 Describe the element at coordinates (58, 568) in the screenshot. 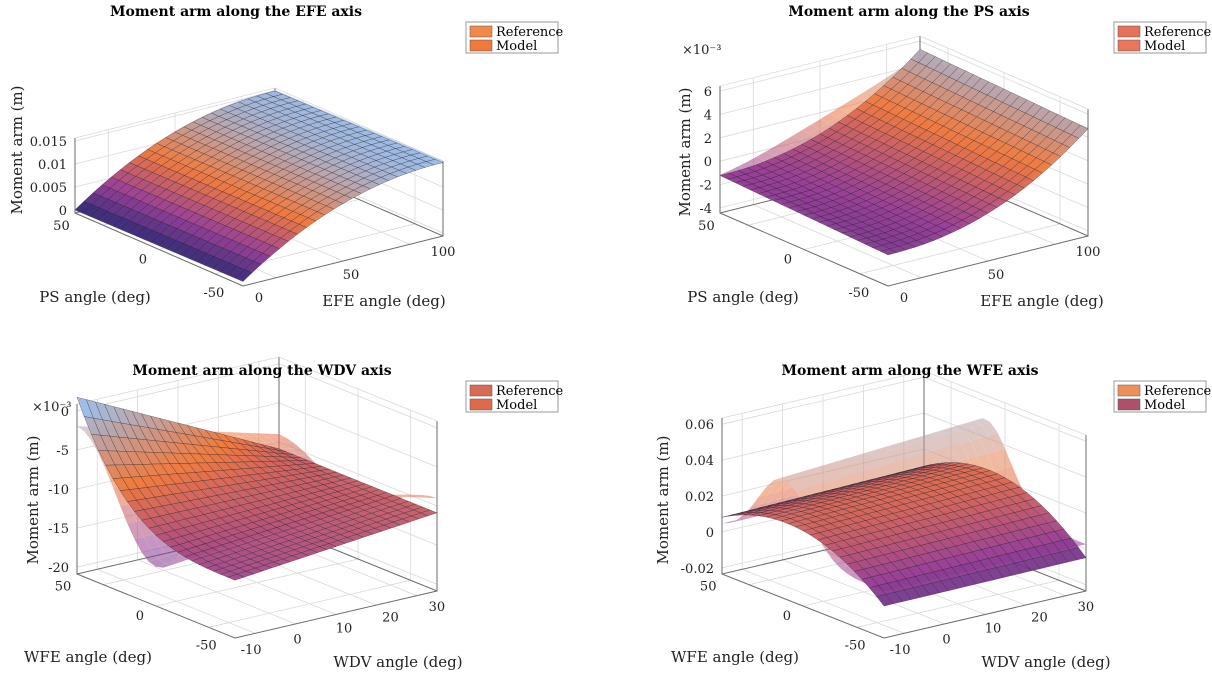

I see `z-tick-label: -20` at that location.